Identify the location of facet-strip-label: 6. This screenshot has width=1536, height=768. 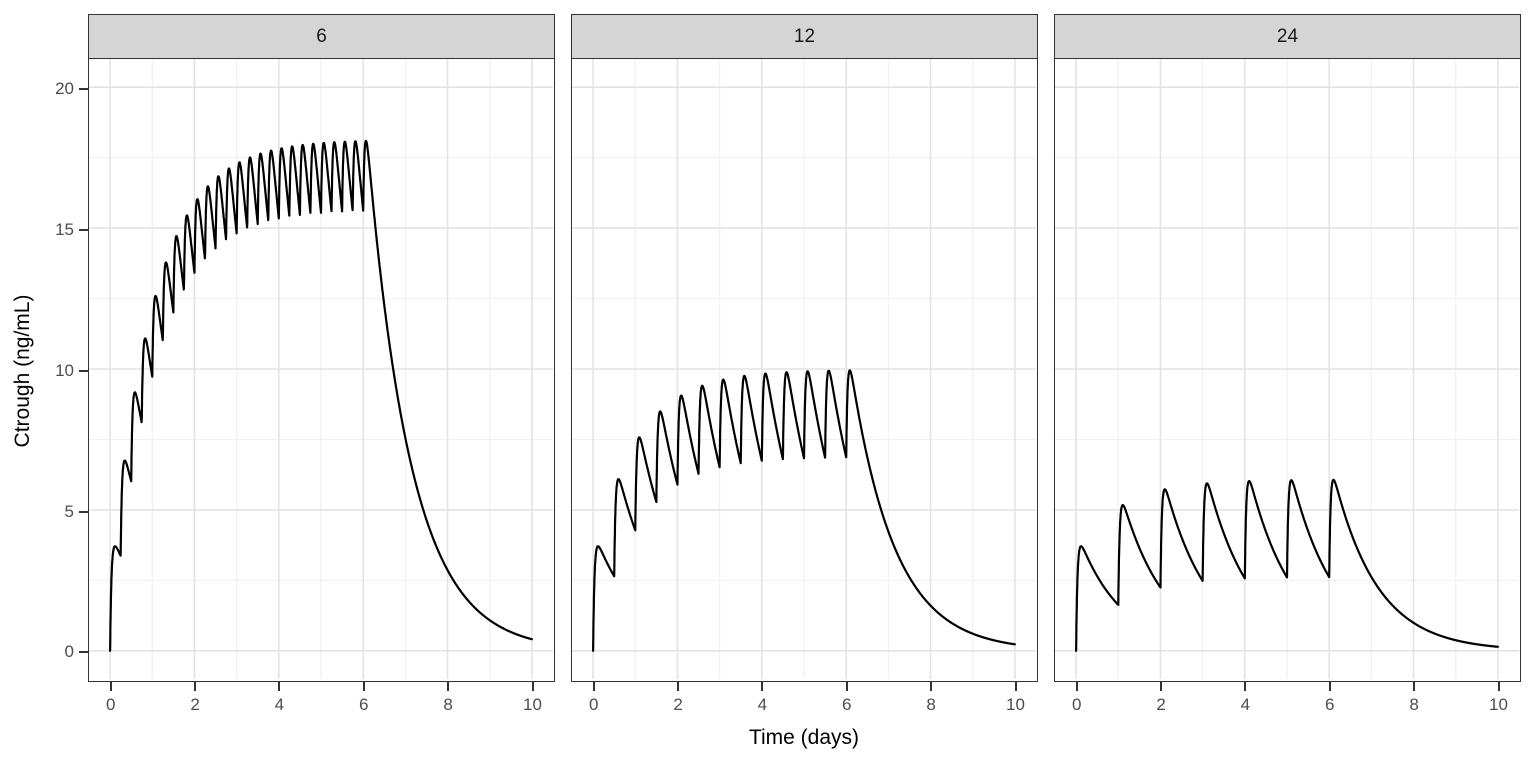
(321, 36).